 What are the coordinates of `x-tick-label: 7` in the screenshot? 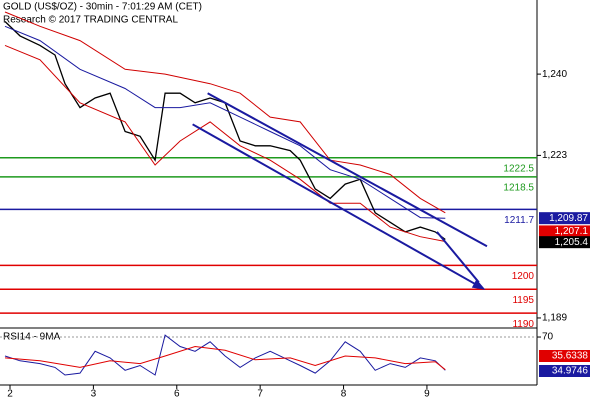 It's located at (260, 394).